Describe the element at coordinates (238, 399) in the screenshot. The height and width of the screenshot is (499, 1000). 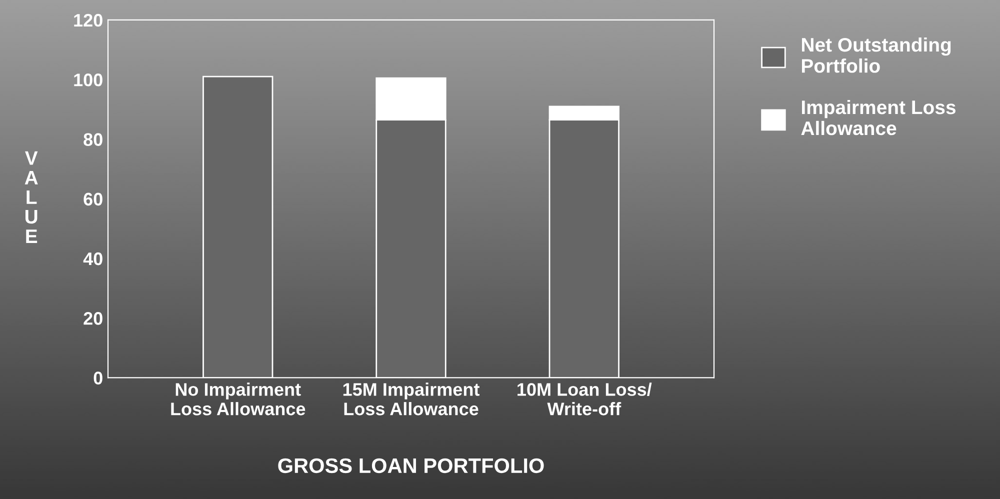
I see `x-tick-label: No Impairment Loss Allowance` at that location.